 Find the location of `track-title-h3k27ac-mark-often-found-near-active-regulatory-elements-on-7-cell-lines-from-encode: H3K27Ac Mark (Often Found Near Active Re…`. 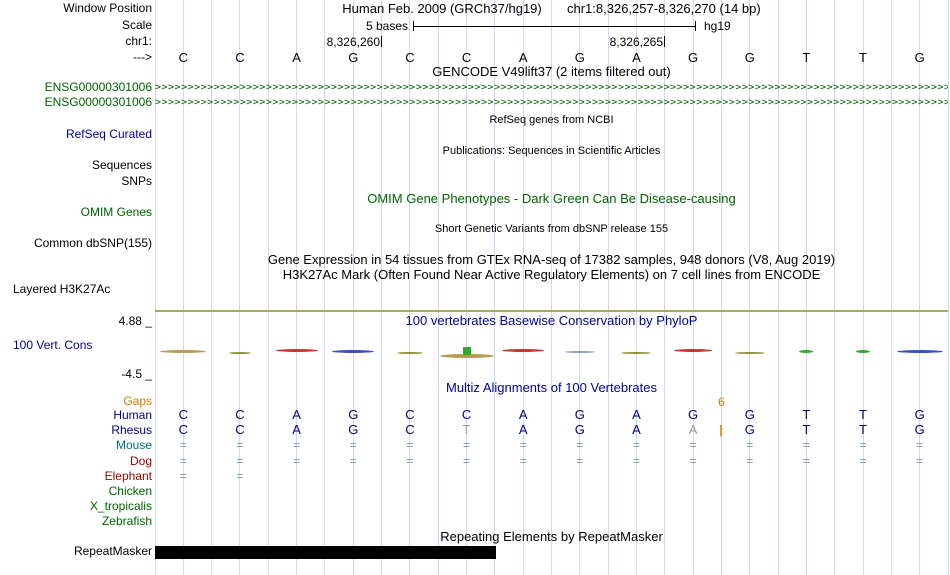

track-title-h3k27ac-mark-often-found-near-active-regulatory-elements-on-7-cell-lines-from-encode: H3K27Ac Mark (Often Found Near Active Re… is located at coordinates (551, 274).